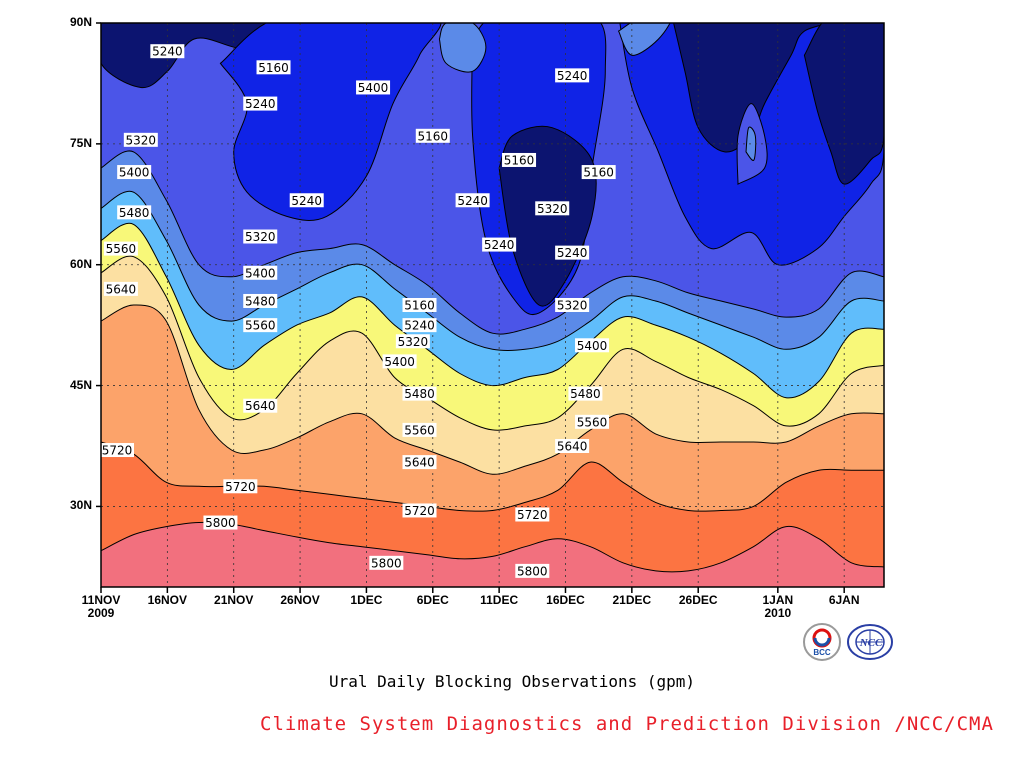 The width and height of the screenshot is (1024, 768). What do you see at coordinates (822, 642) in the screenshot?
I see `bcc-logo-icon: BCC` at bounding box center [822, 642].